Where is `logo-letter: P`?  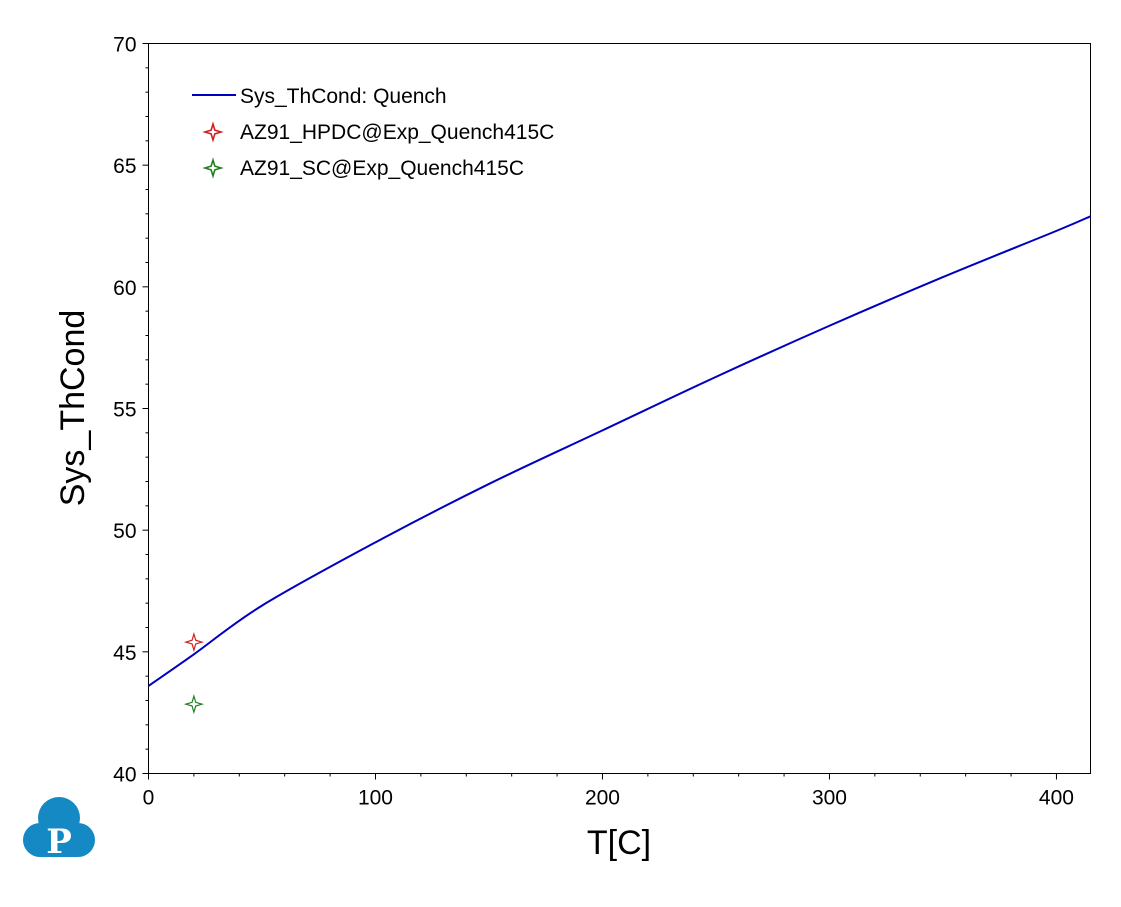
logo-letter: P is located at coordinates (59, 842).